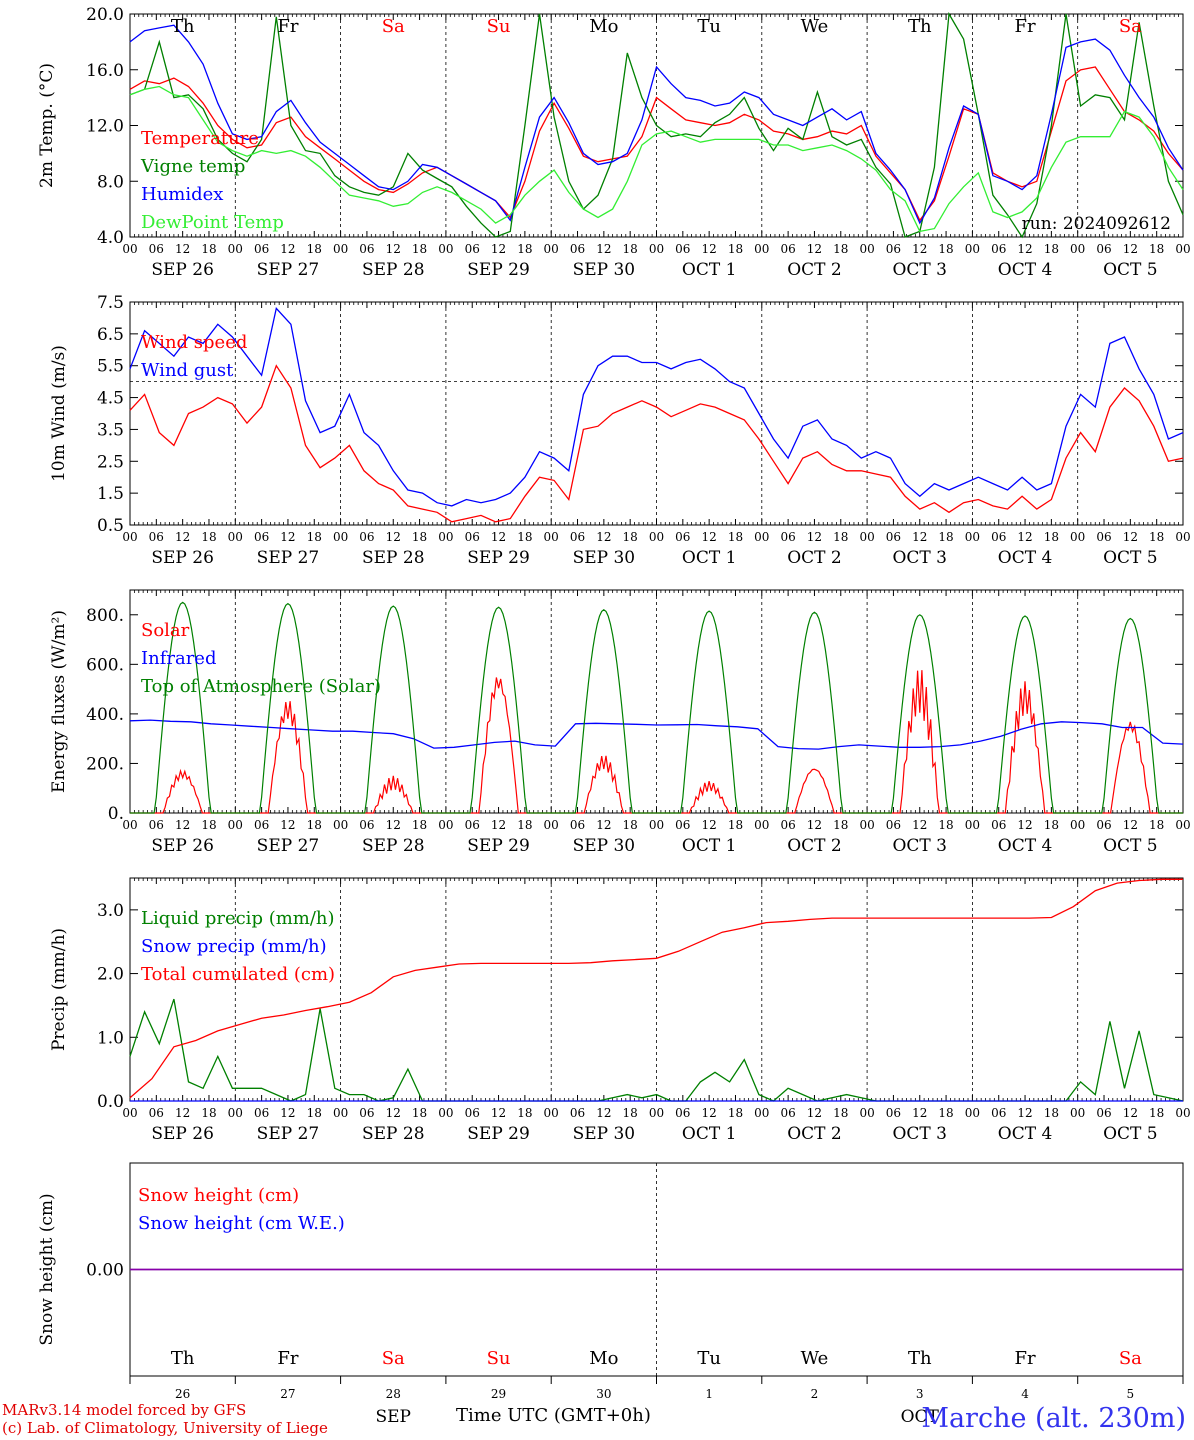 Image resolution: width=1194 pixels, height=1440 pixels. Describe the element at coordinates (603, 26) in the screenshot. I see `day-name-top: Mo` at that location.